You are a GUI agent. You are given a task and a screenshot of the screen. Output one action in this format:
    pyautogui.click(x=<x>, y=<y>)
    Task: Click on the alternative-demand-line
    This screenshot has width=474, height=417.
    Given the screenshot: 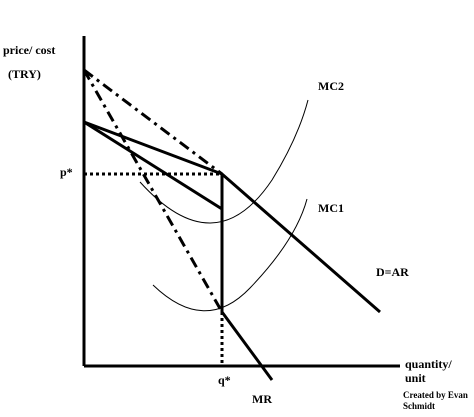 What is the action you would take?
    pyautogui.click(x=153, y=122)
    